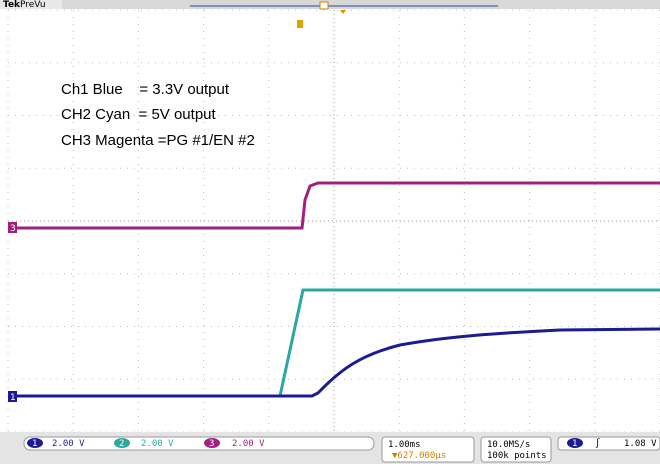 The height and width of the screenshot is (464, 660). I want to click on ch3-marker, so click(12, 227).